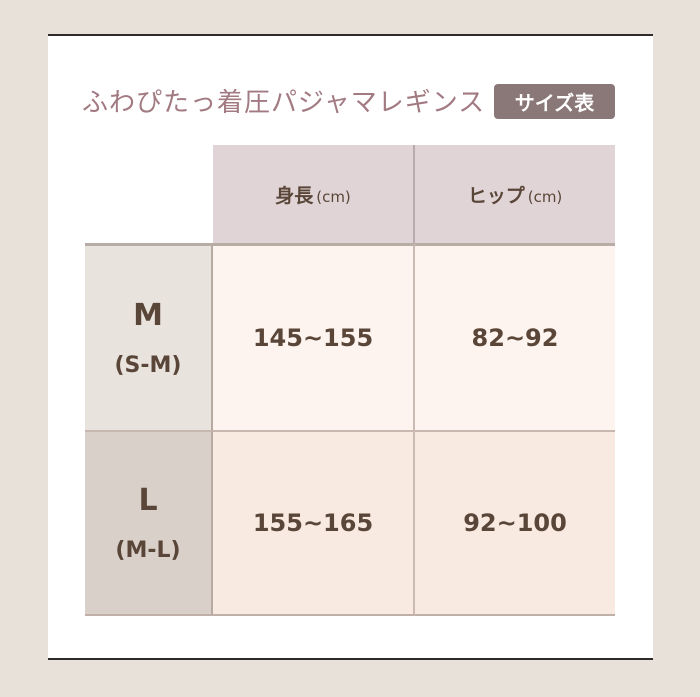 The width and height of the screenshot is (700, 697). Describe the element at coordinates (149, 336) in the screenshot. I see `size-label-m: M (S-M)` at that location.